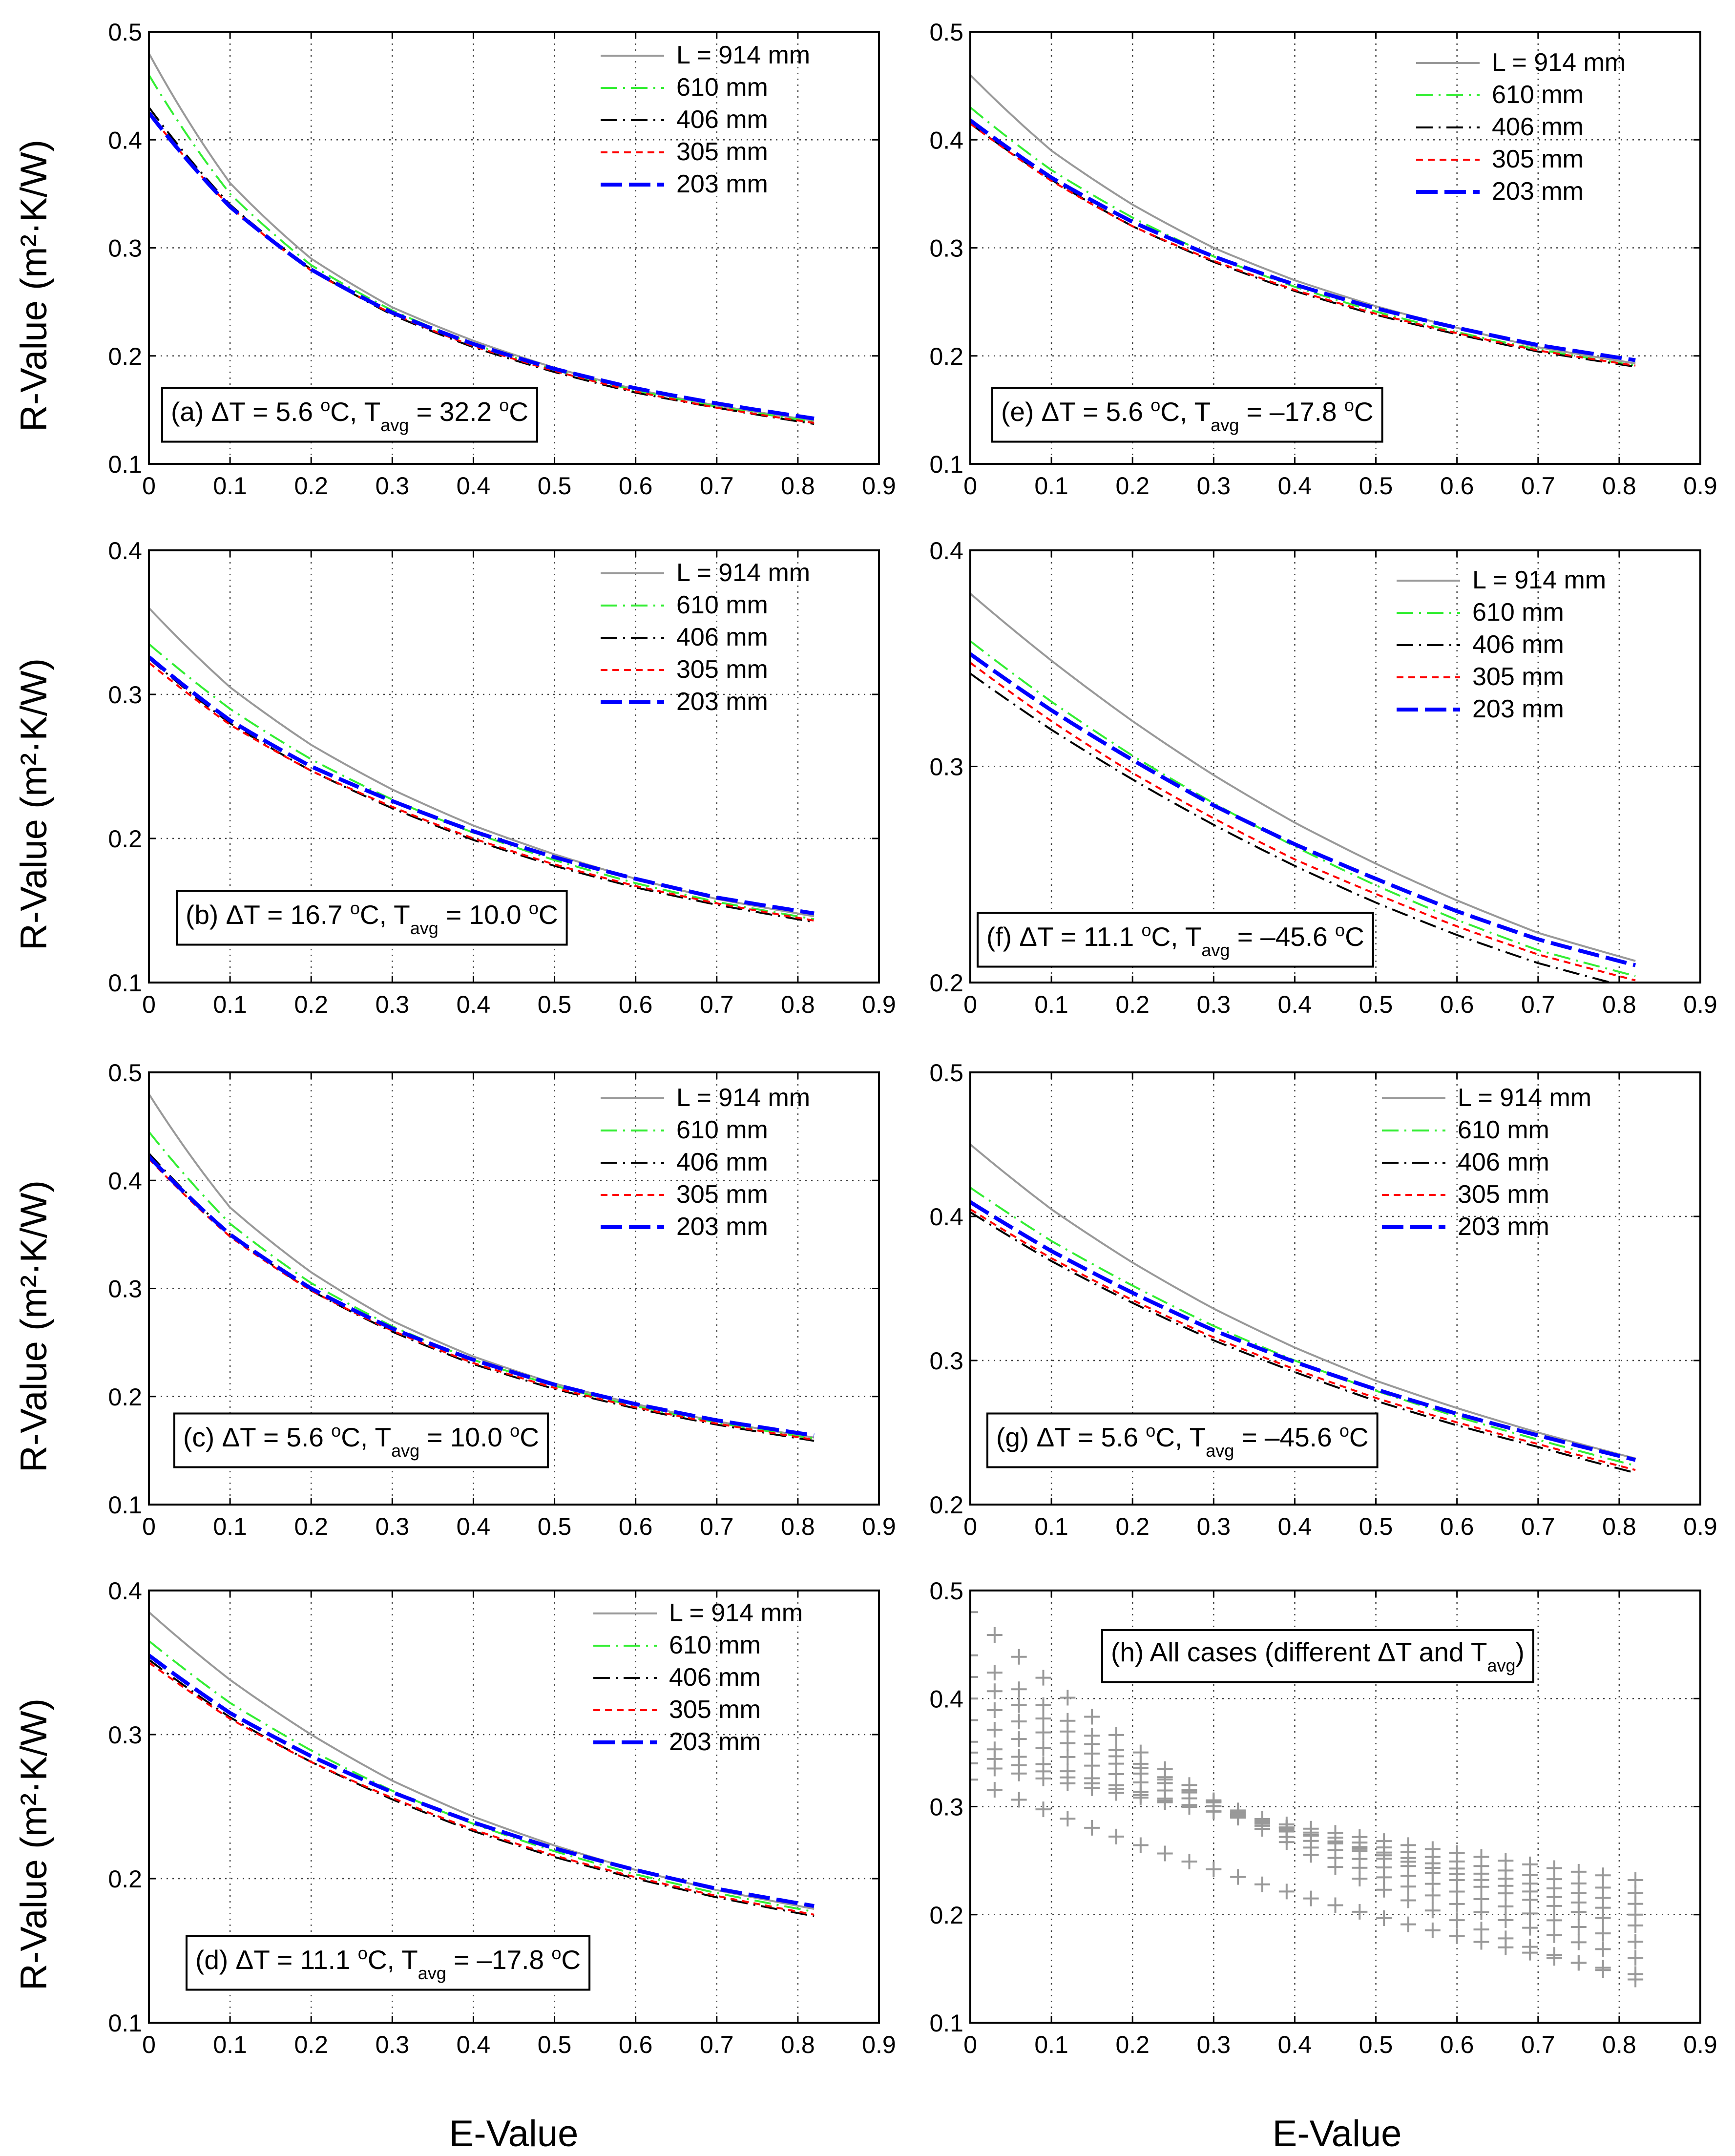 The image size is (1735, 2156). What do you see at coordinates (1303, 787) in the screenshot?
I see `plot-area` at bounding box center [1303, 787].